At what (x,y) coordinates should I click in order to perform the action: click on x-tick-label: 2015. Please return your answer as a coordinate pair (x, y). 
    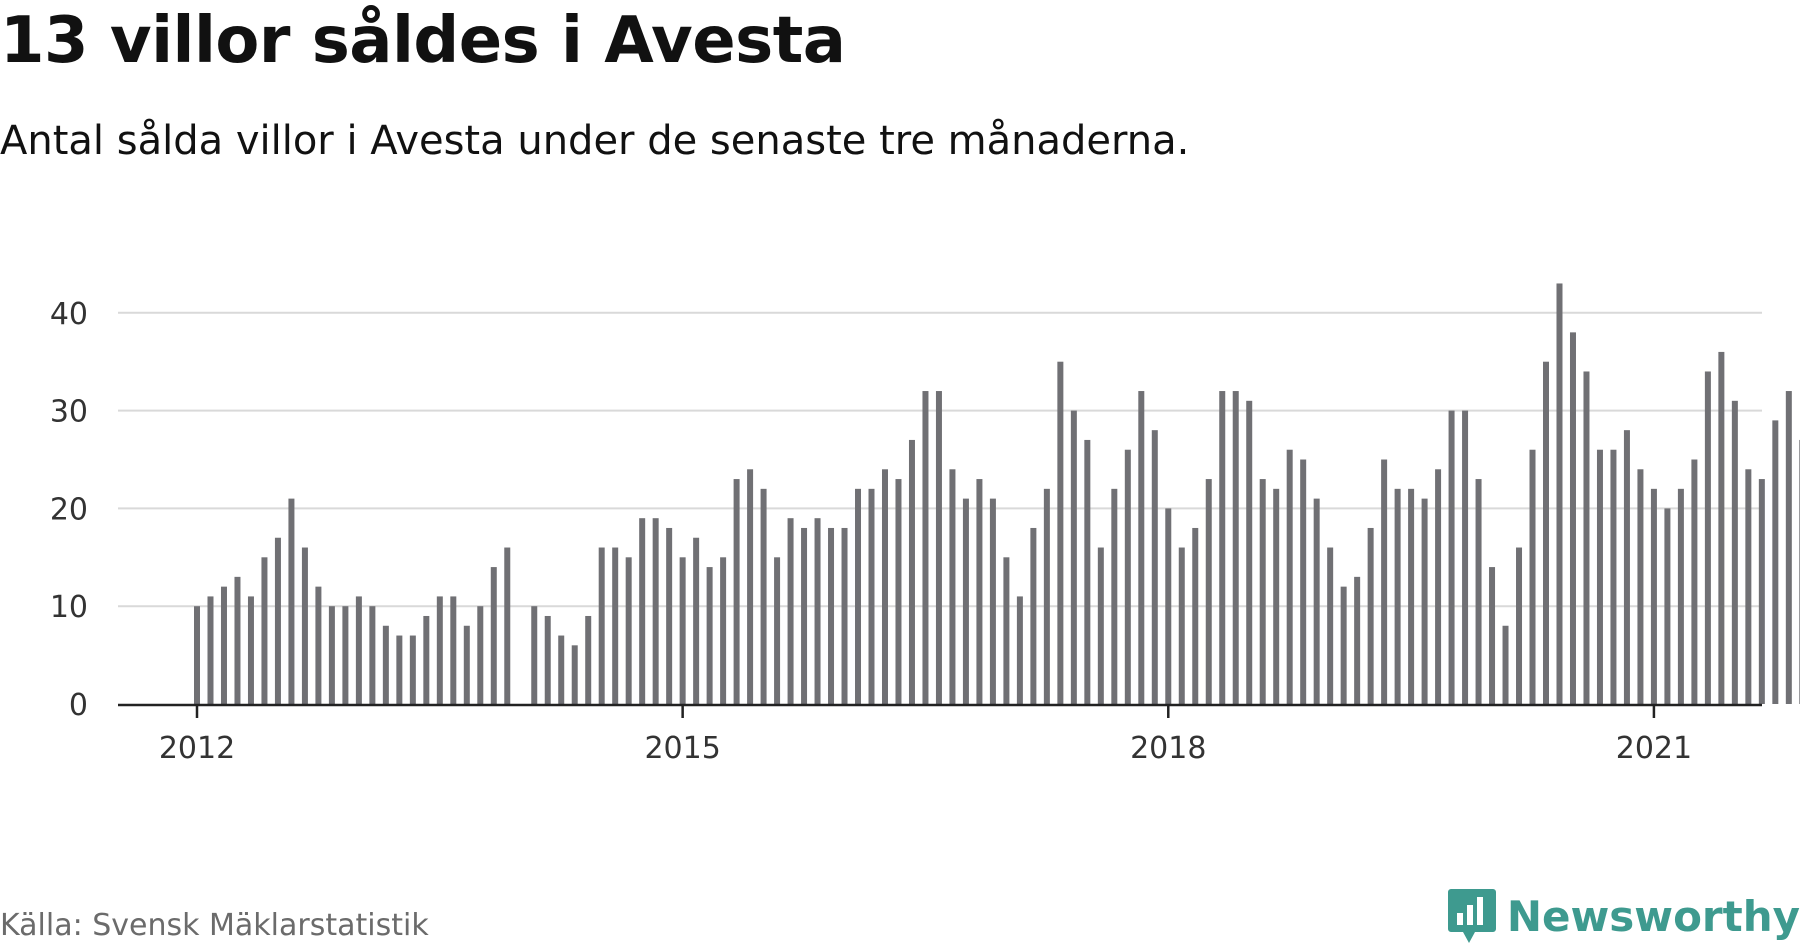
    Looking at the image, I should click on (682, 748).